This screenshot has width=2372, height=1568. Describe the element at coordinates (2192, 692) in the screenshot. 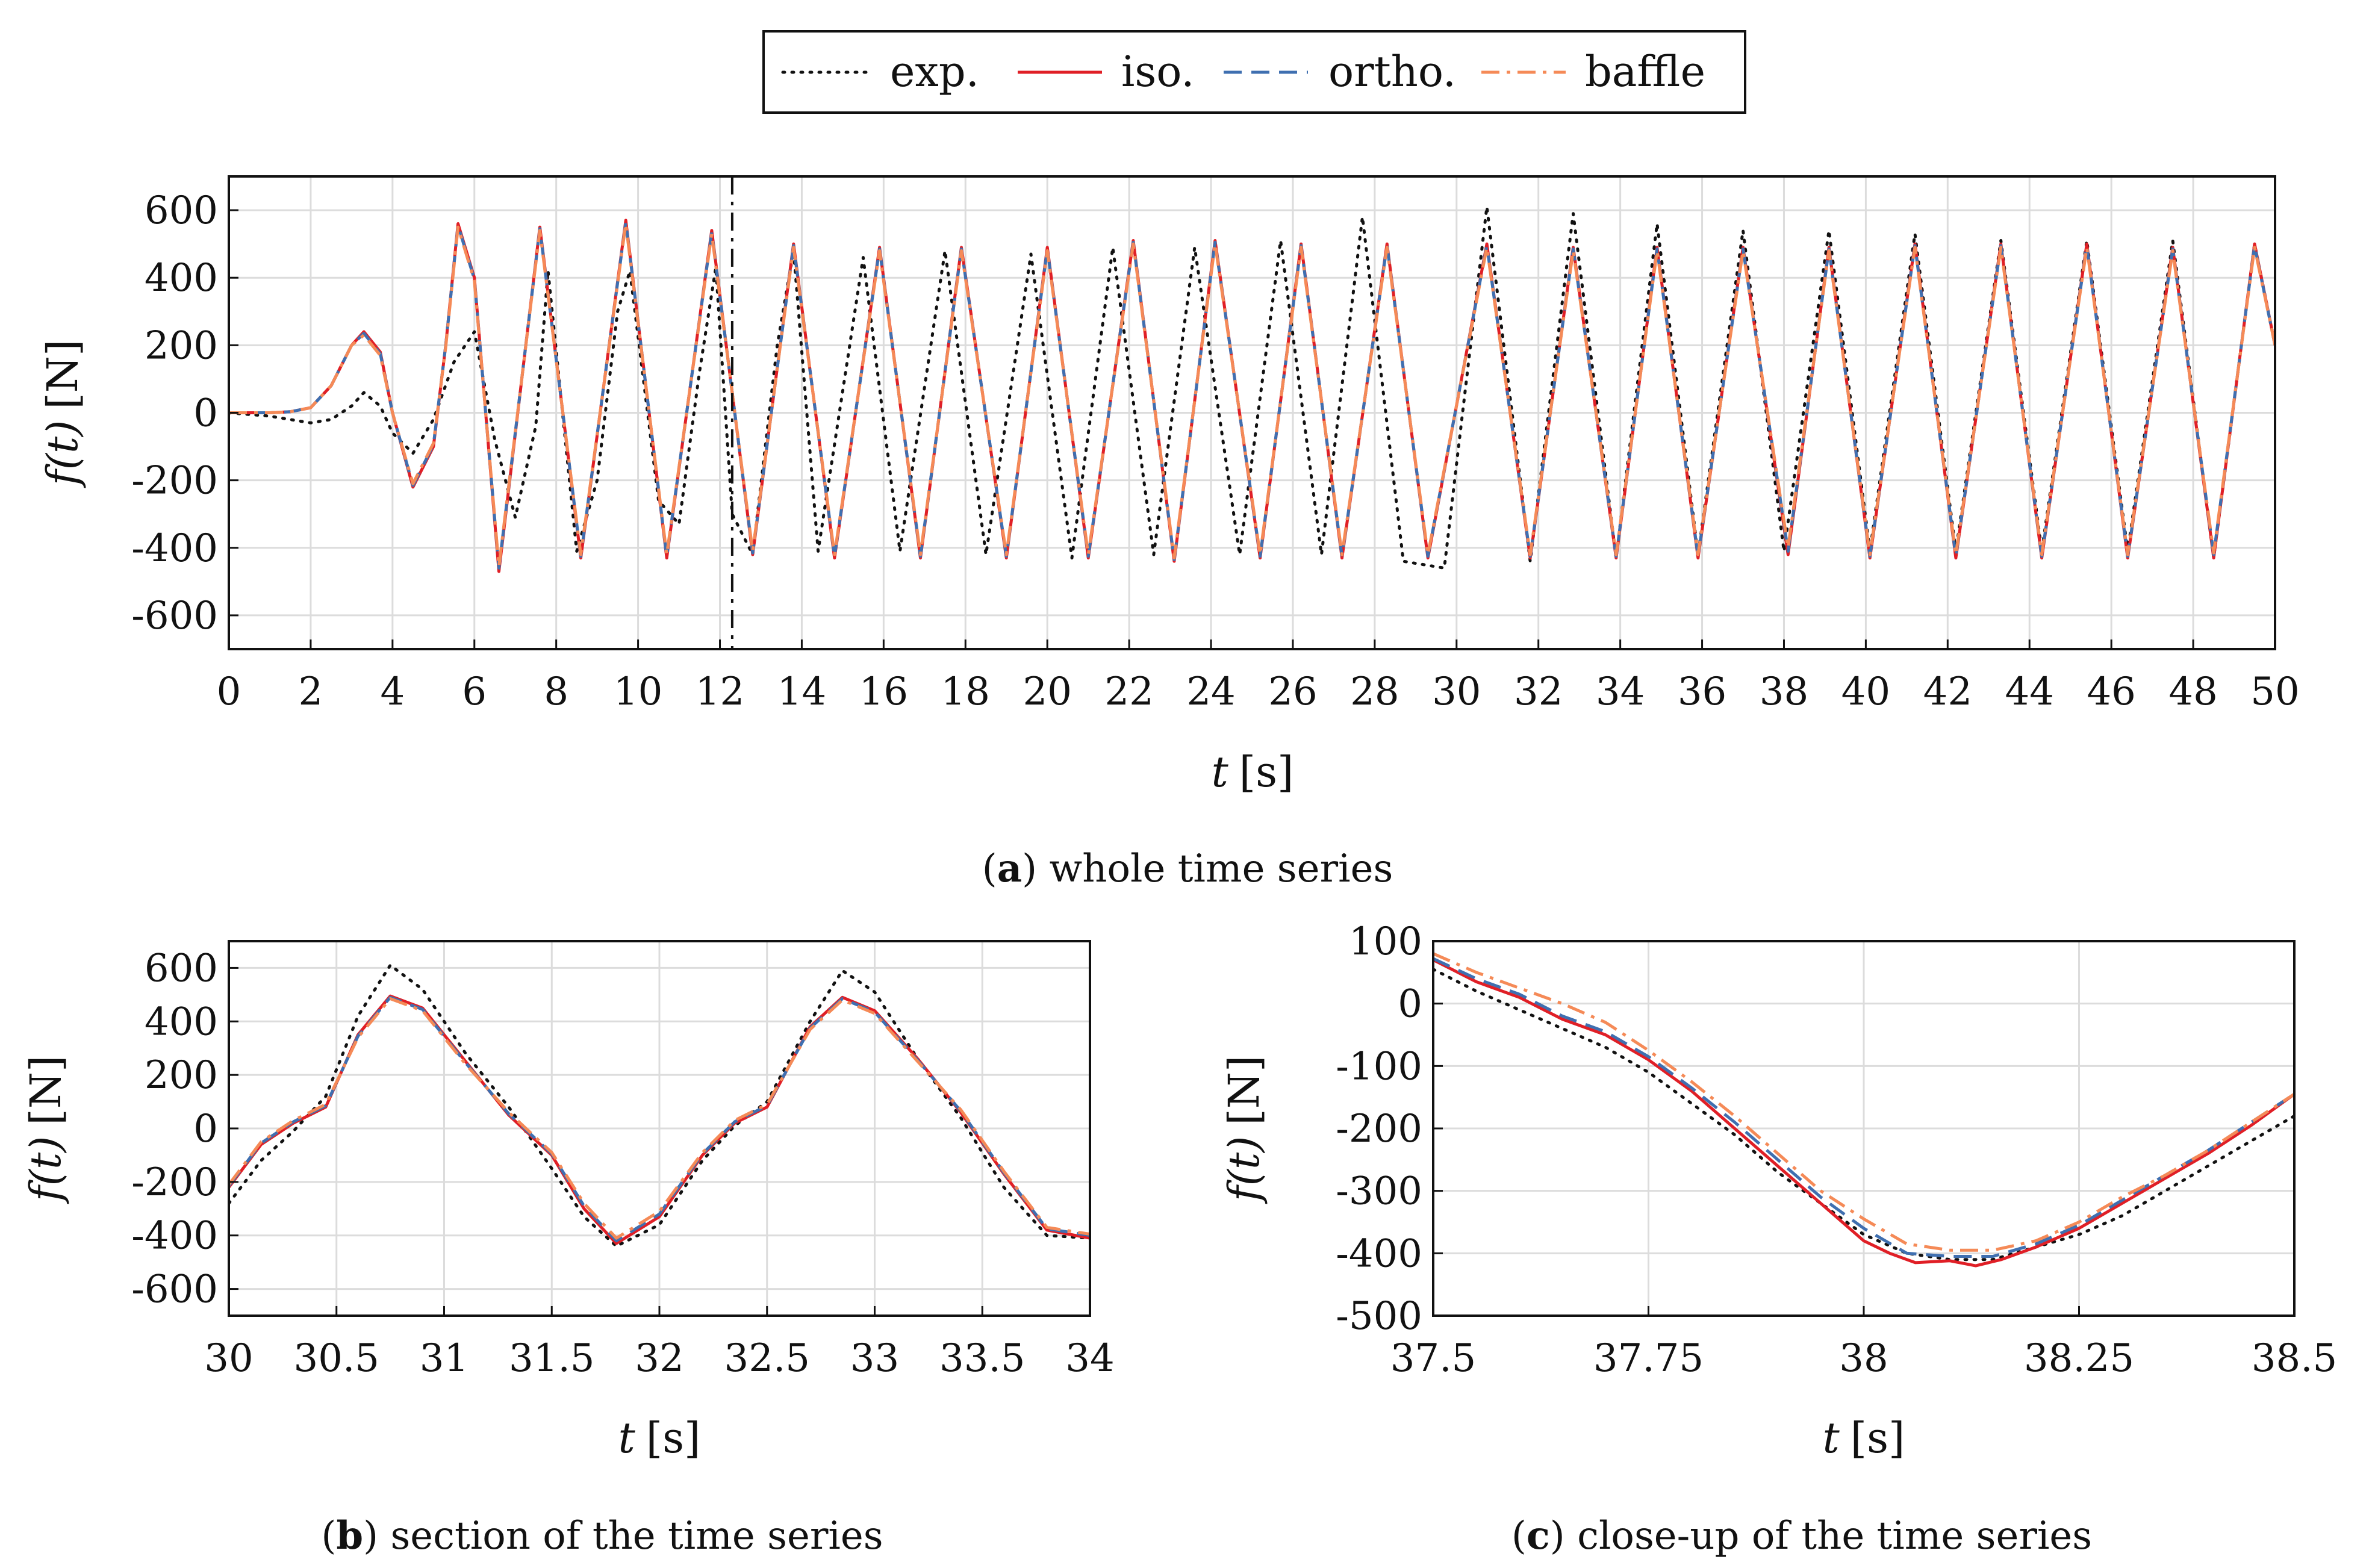

I see `xtick-label: 48` at that location.